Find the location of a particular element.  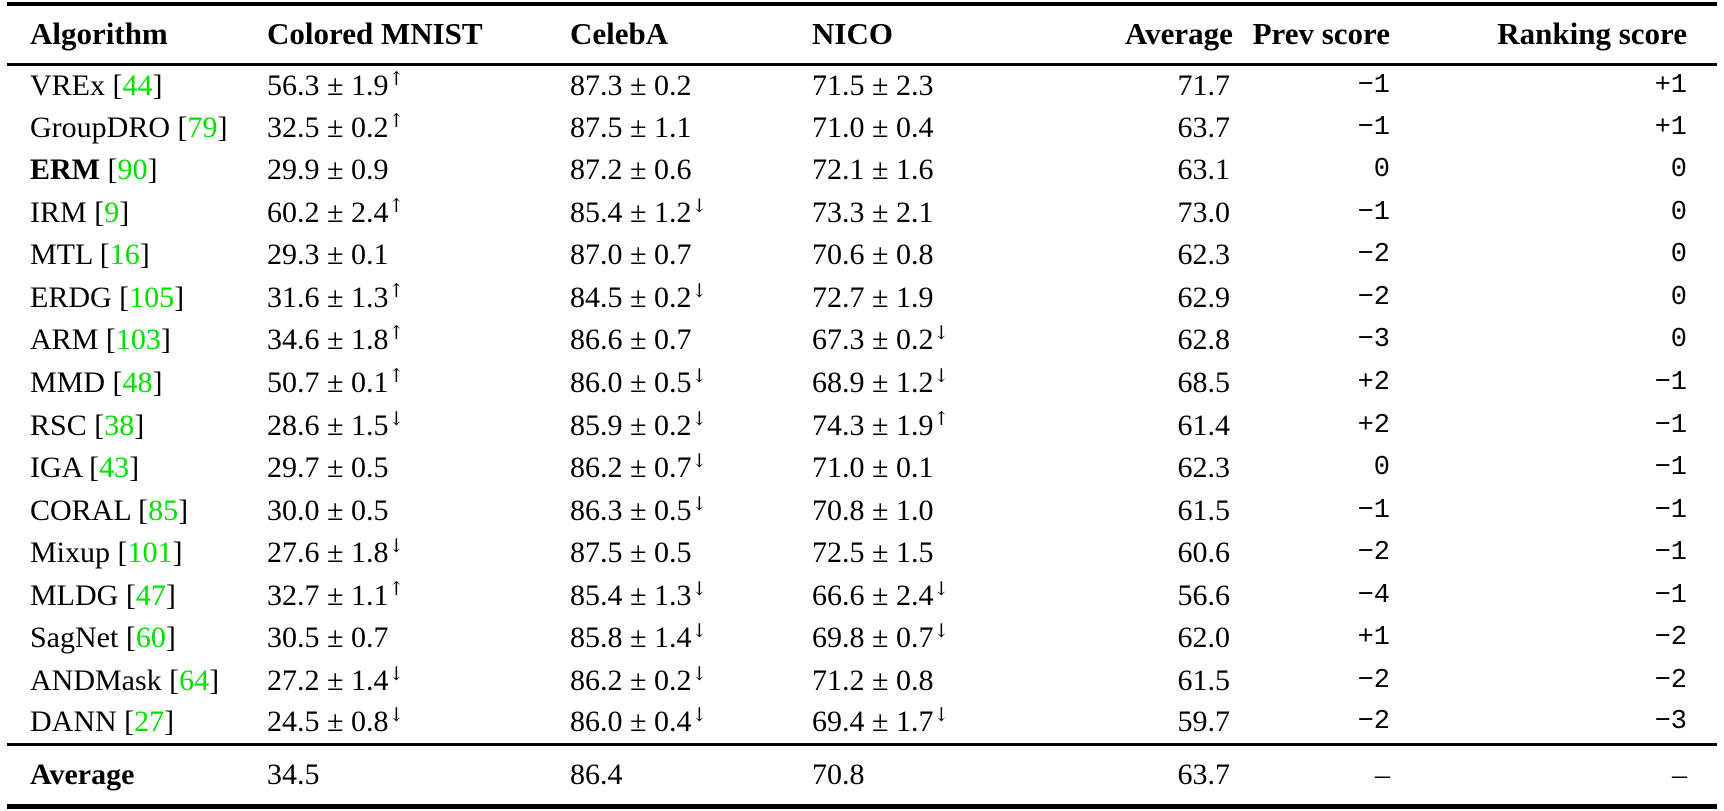

celeba-value-cell: 86.0 ± 0.4↓ is located at coordinates (691, 723).